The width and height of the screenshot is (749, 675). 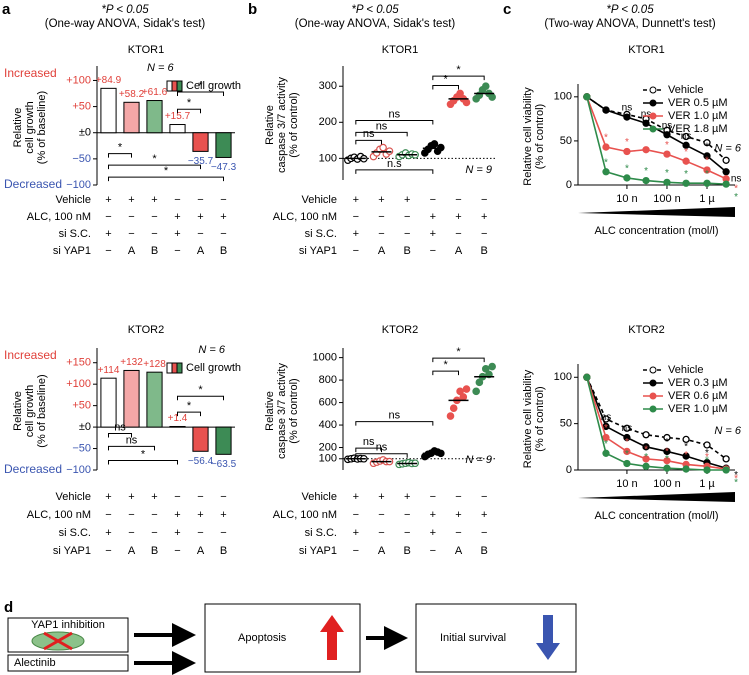 I want to click on y-tick-label: 800, so click(x=328, y=380).